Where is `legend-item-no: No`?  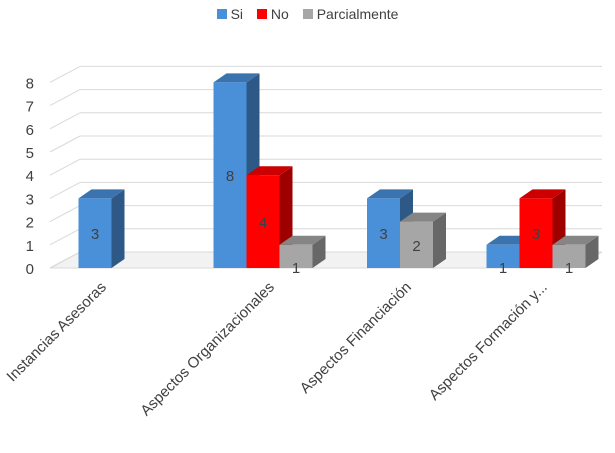
legend-item-no: No is located at coordinates (272, 14).